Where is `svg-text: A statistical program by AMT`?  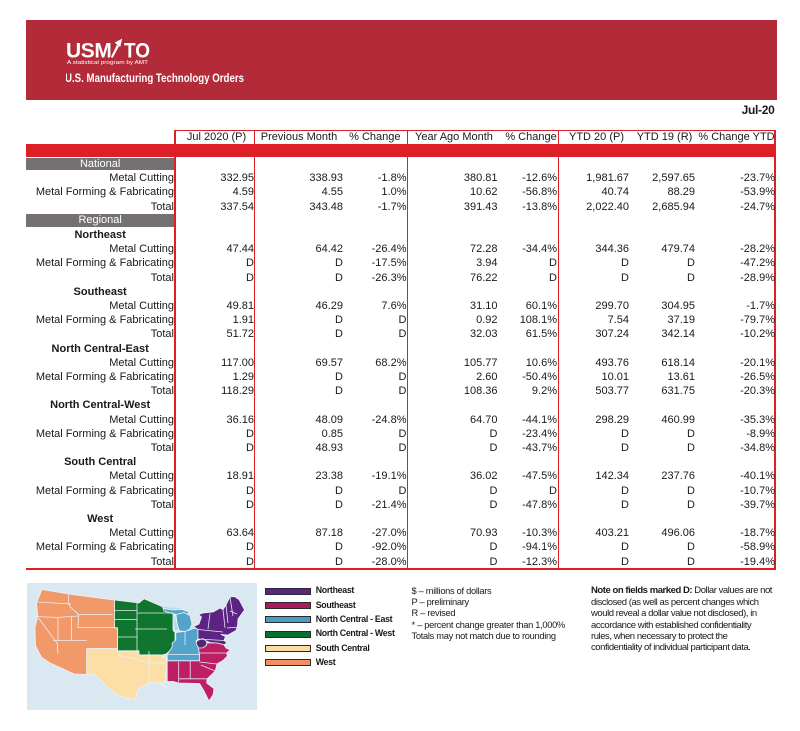 svg-text: A statistical program by AMT is located at coordinates (108, 63).